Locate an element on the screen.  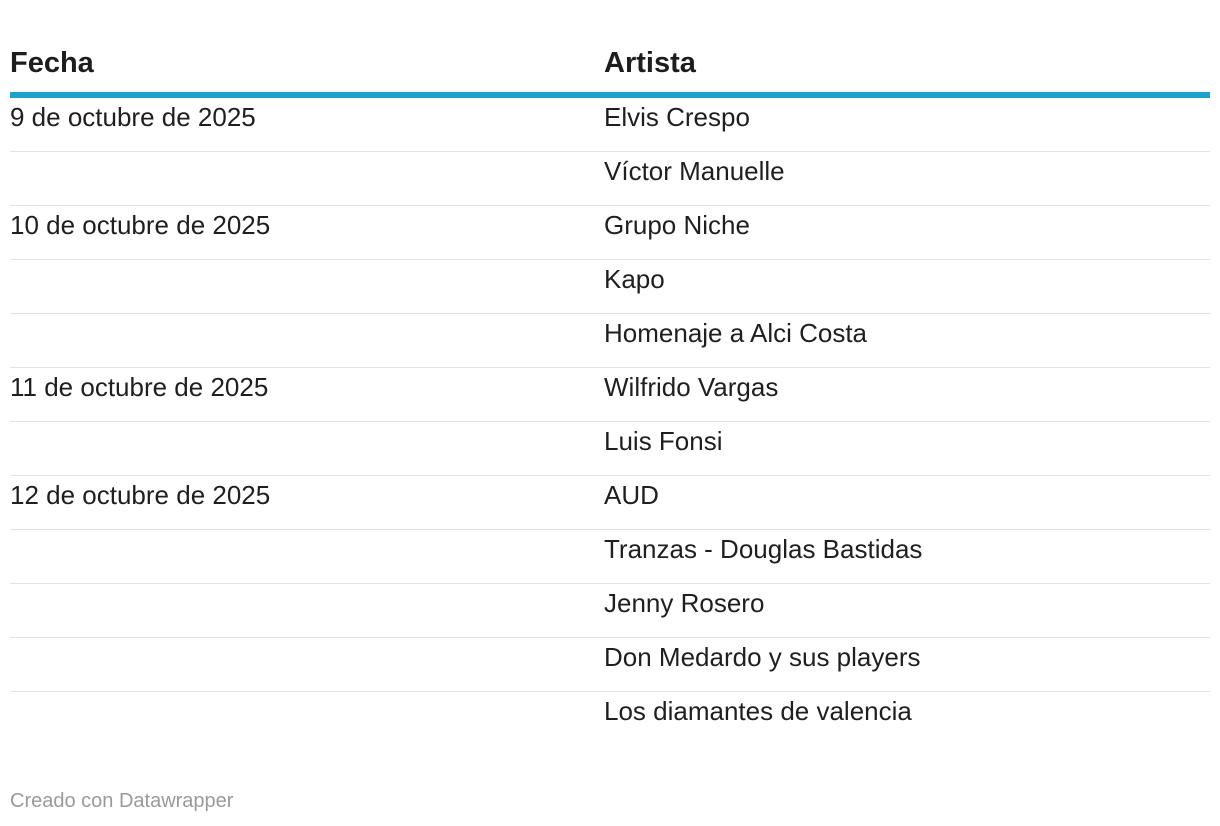
column-header-fecha: Fecha is located at coordinates (52, 63).